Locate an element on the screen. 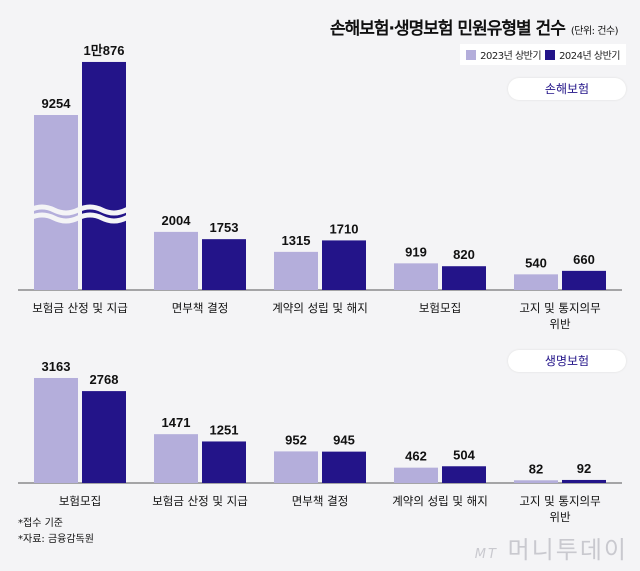 This screenshot has width=640, height=571. legend-label-2023: 2023년 상반기 is located at coordinates (511, 56).